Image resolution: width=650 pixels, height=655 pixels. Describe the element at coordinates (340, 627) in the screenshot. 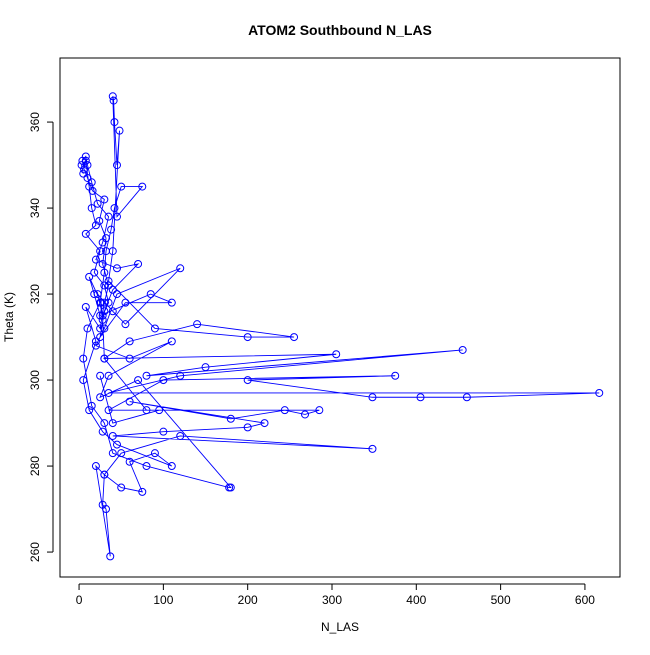

I see `x-axis-label: N_LAS` at that location.